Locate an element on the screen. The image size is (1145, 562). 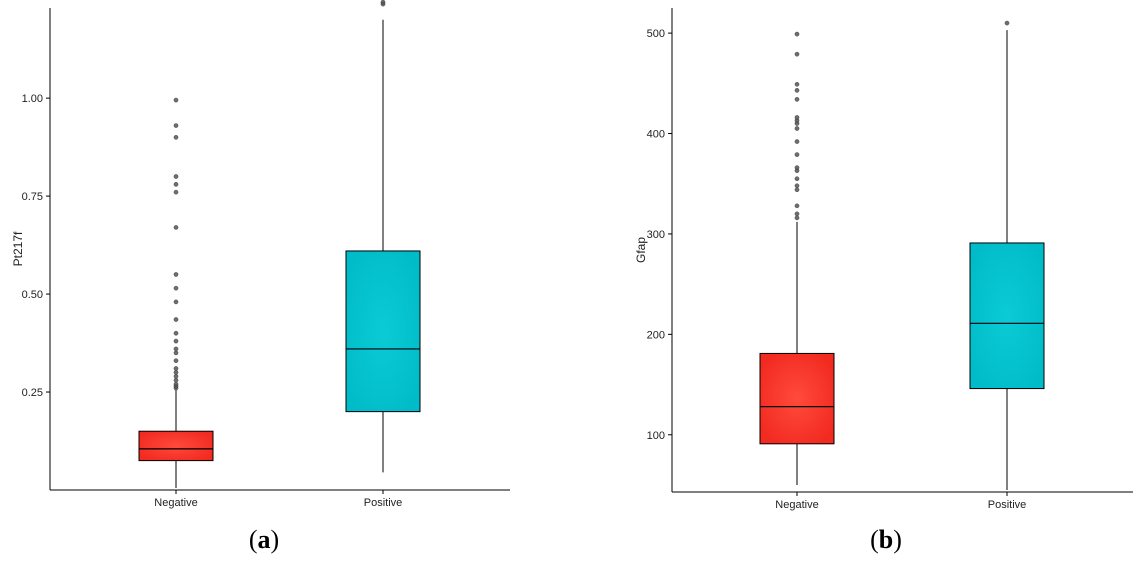
y-tick-label: 0.50 is located at coordinates (32, 295).